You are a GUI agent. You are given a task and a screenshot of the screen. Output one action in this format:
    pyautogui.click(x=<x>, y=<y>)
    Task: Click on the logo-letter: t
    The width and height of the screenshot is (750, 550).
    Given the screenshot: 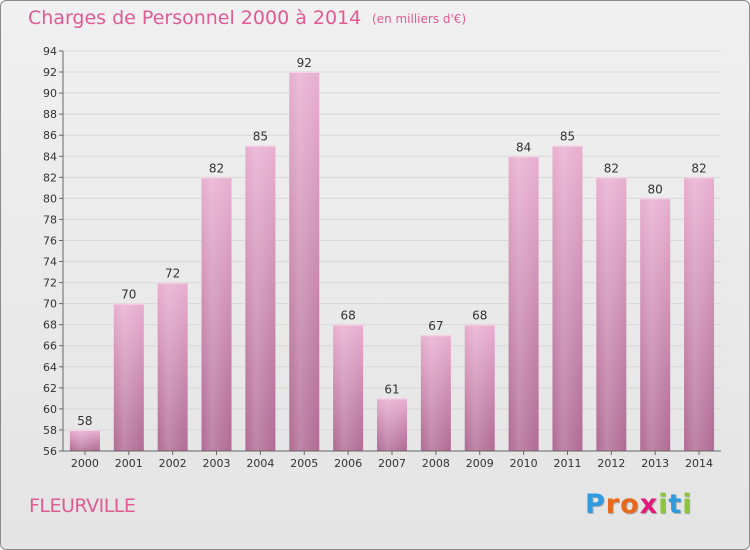 What is the action you would take?
    pyautogui.click(x=675, y=504)
    